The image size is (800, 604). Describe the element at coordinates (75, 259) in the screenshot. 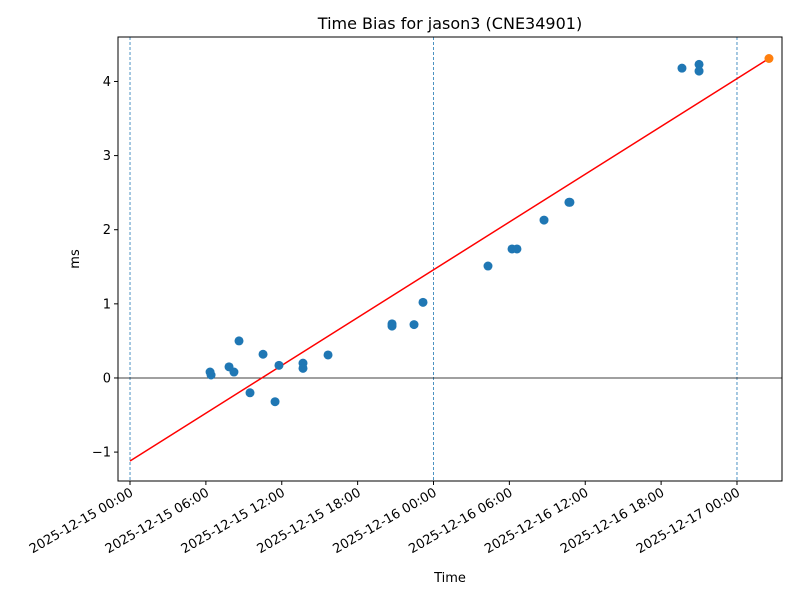

I see `y-axis-label: ms` at that location.